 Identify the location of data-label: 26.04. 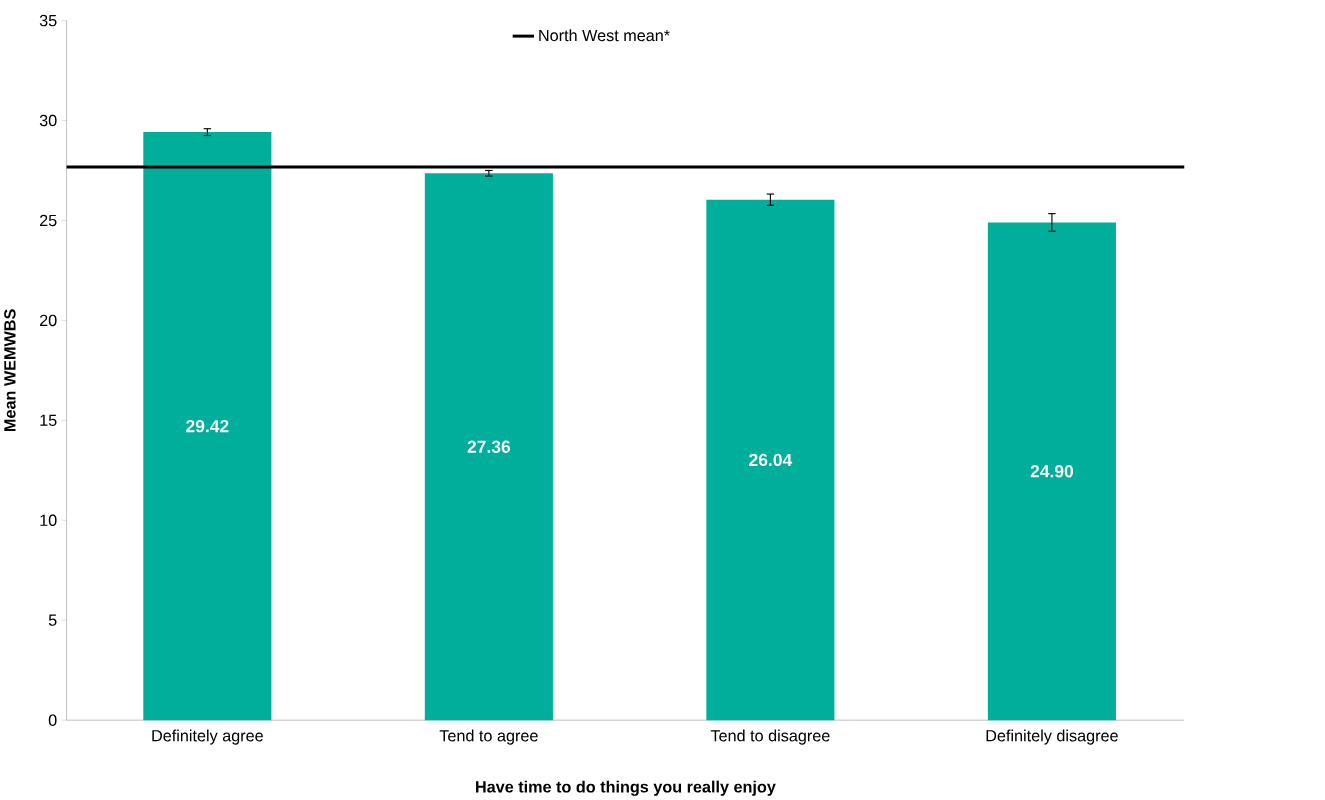
(771, 460).